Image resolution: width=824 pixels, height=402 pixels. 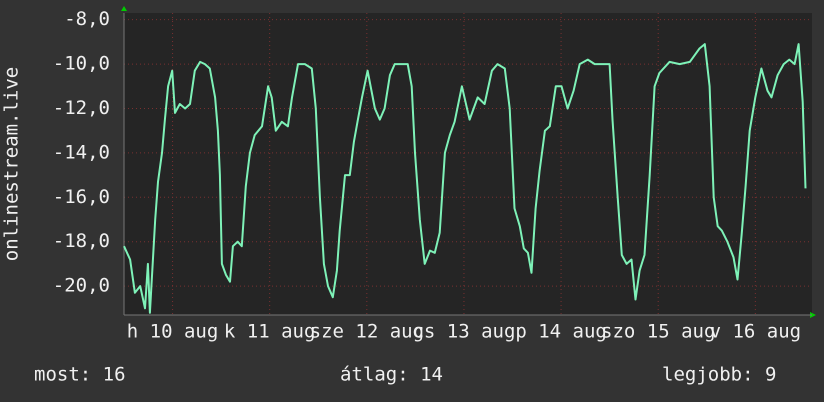 I want to click on stat-current: most: 16, so click(x=80, y=375).